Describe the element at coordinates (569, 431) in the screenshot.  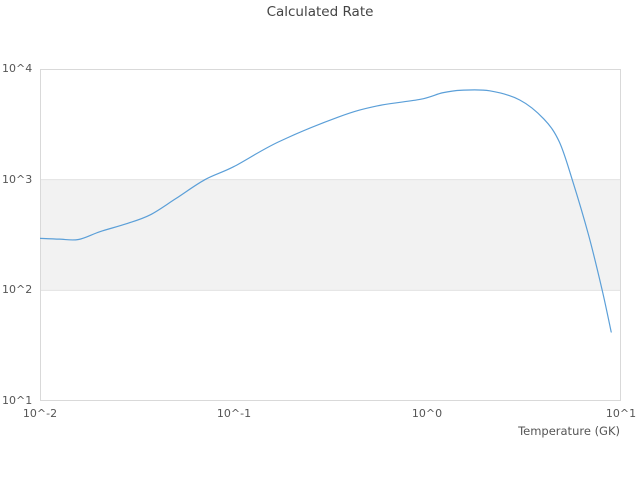
I see `x-axis-title: Temperature (GK)` at that location.